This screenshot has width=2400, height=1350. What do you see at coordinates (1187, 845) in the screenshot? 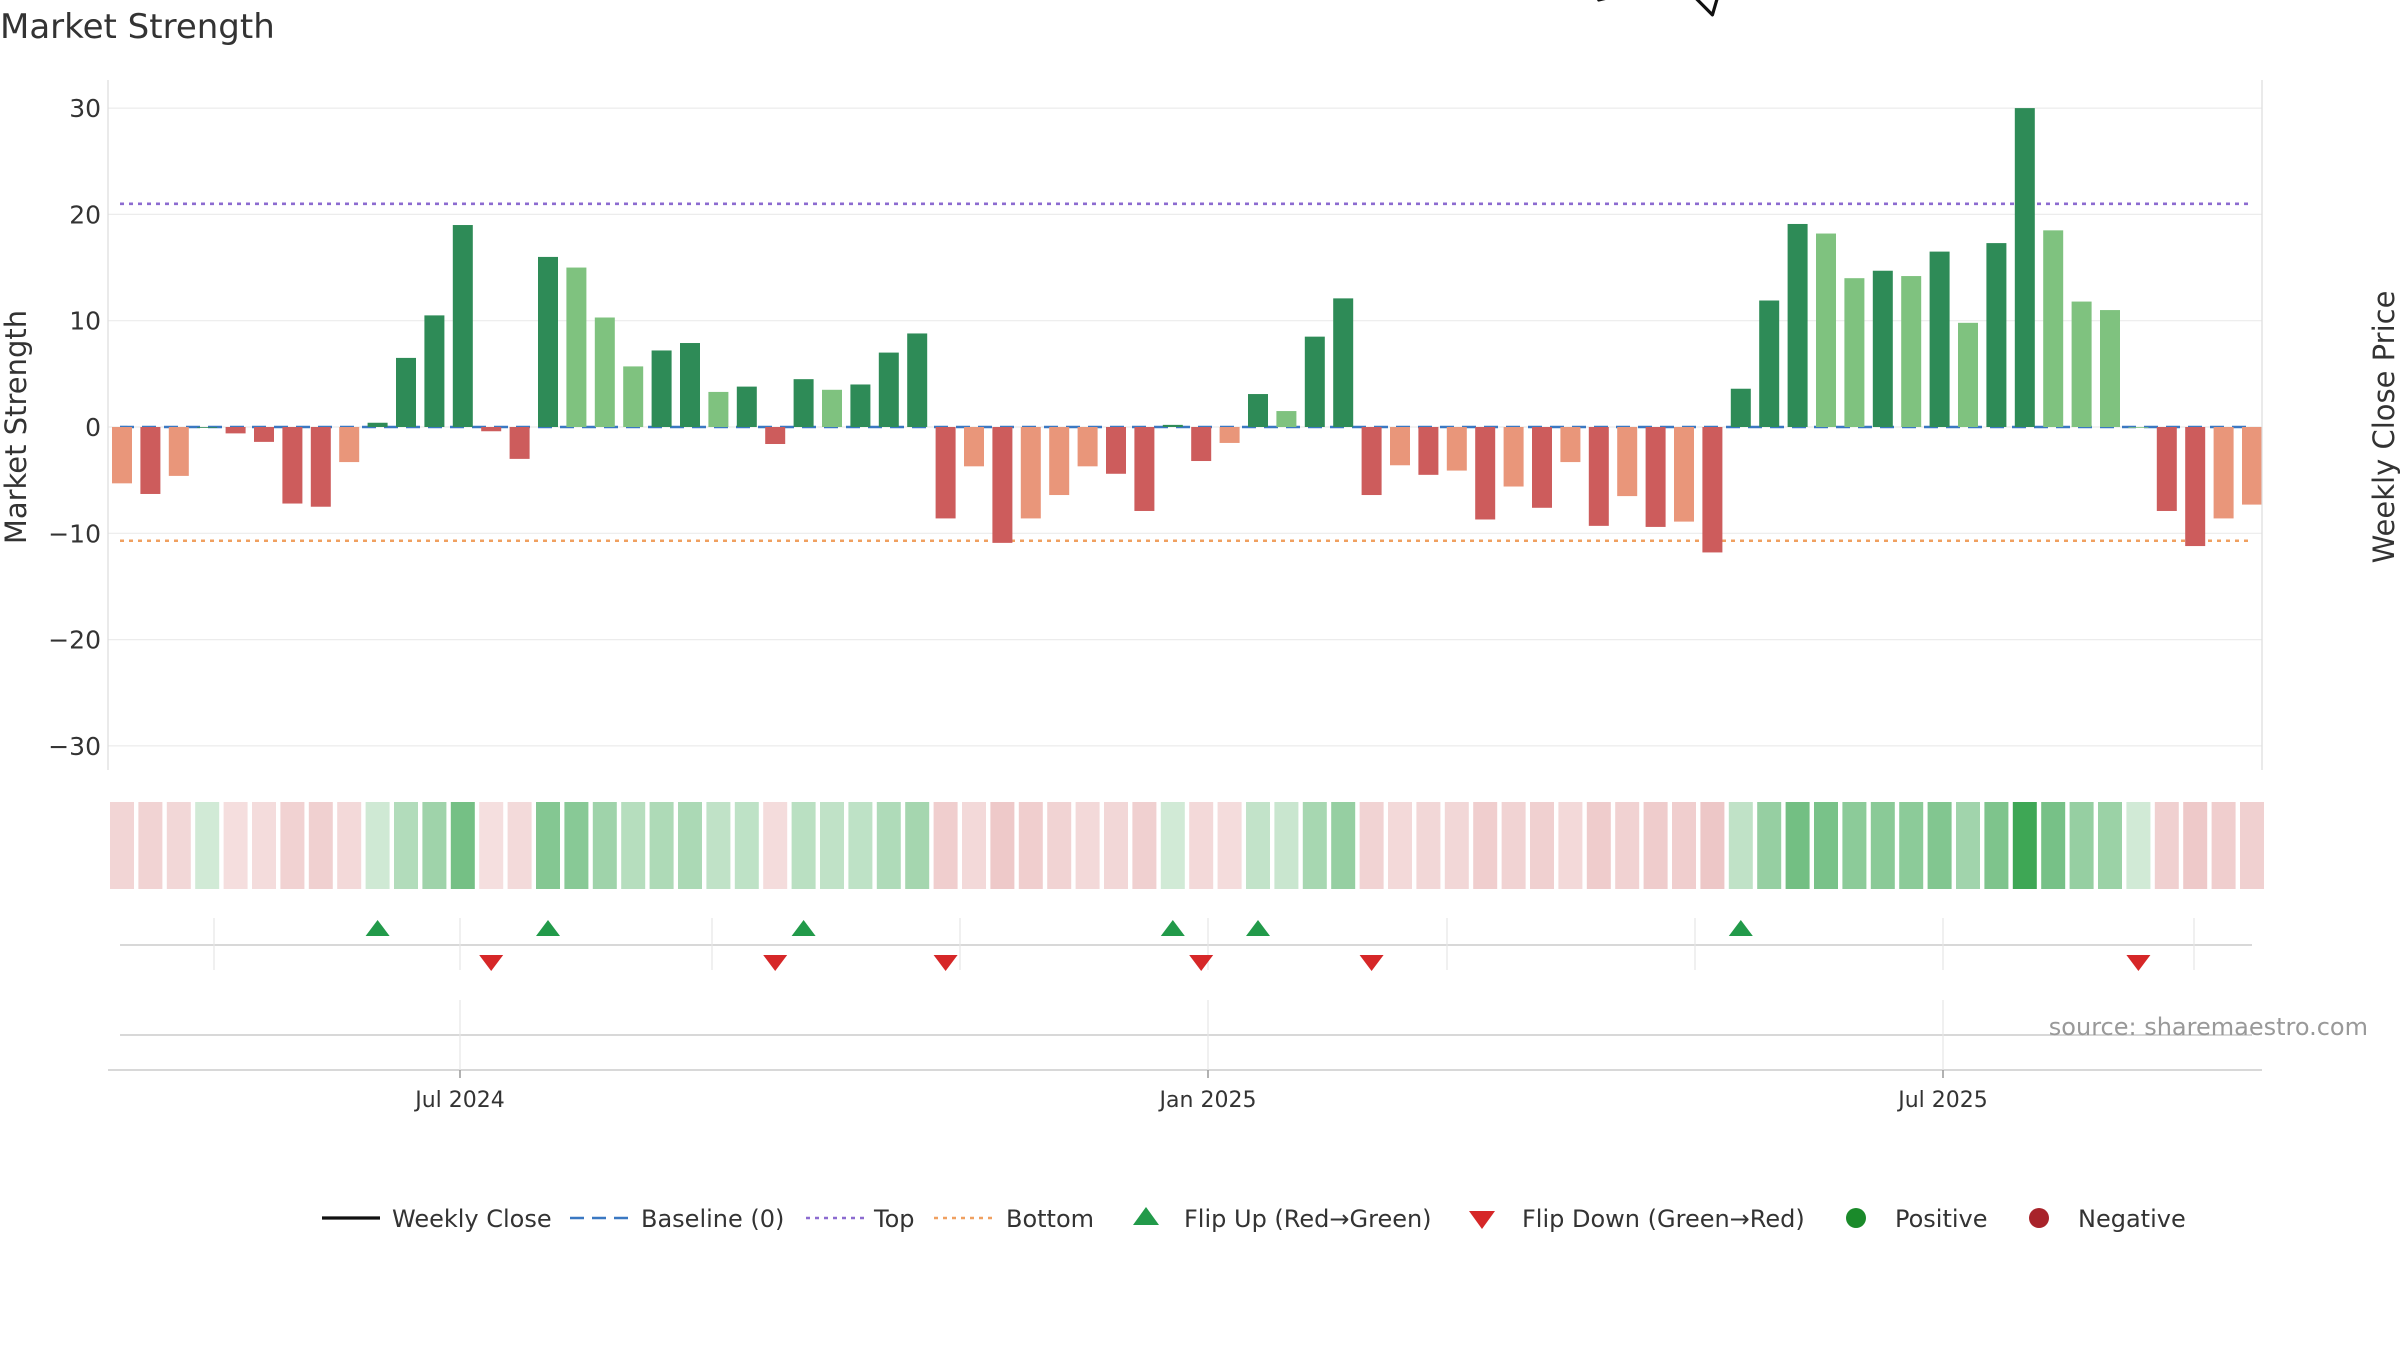
I see `strength-heat-strip` at bounding box center [1187, 845].